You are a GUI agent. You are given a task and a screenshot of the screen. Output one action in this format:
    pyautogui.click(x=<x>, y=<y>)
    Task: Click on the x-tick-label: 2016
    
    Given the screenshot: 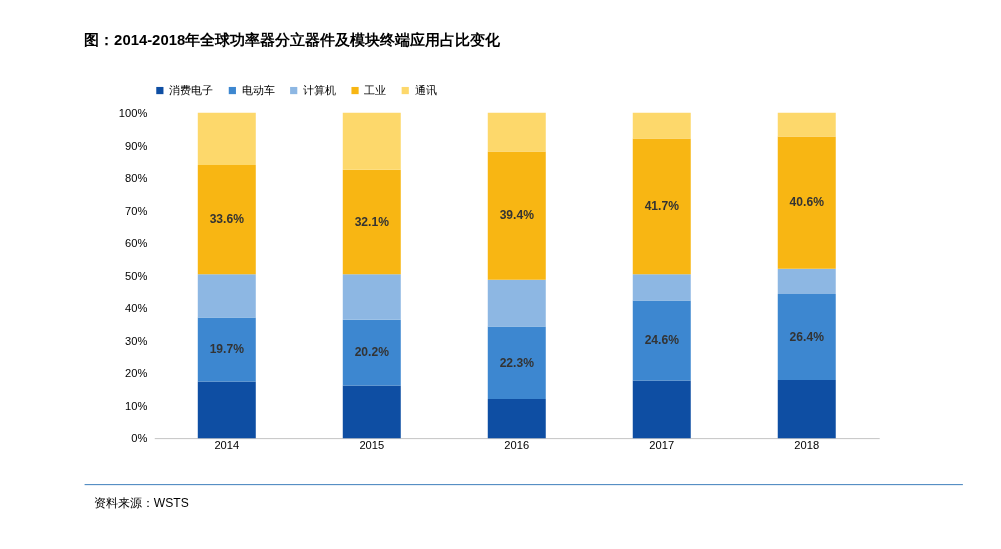 What is the action you would take?
    pyautogui.click(x=517, y=444)
    